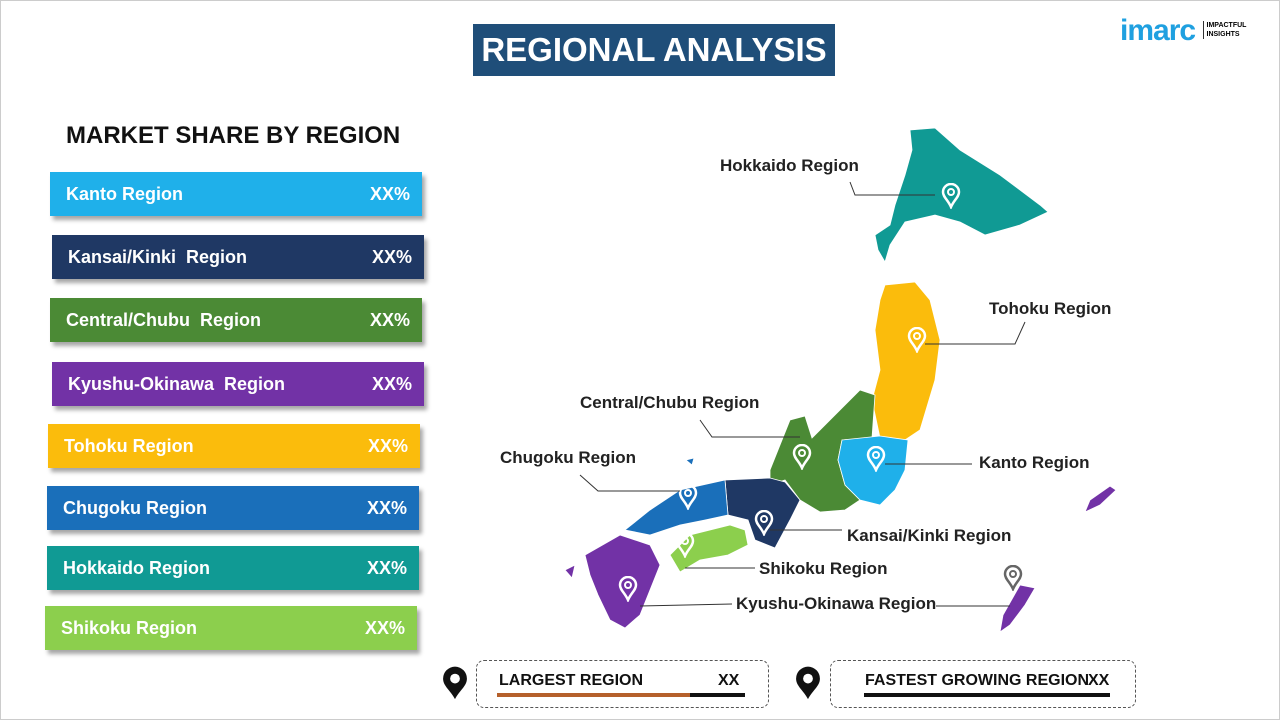 The width and height of the screenshot is (1280, 720). I want to click on map-label: Kansai/Kinki Region, so click(929, 535).